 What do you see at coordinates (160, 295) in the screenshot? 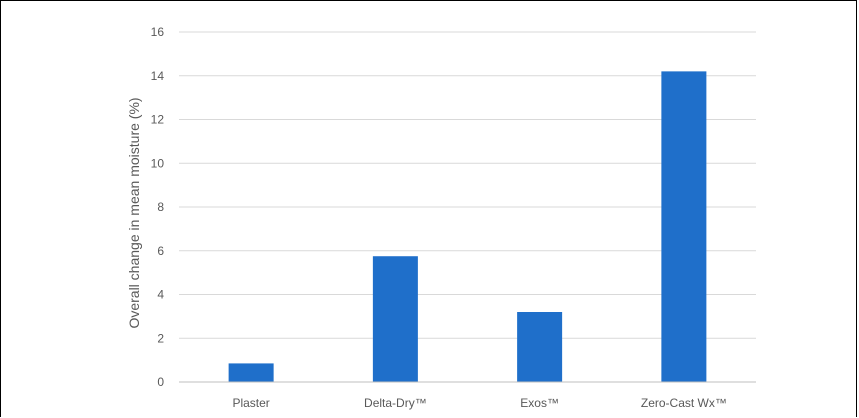
I see `y-tick-label: 4` at bounding box center [160, 295].